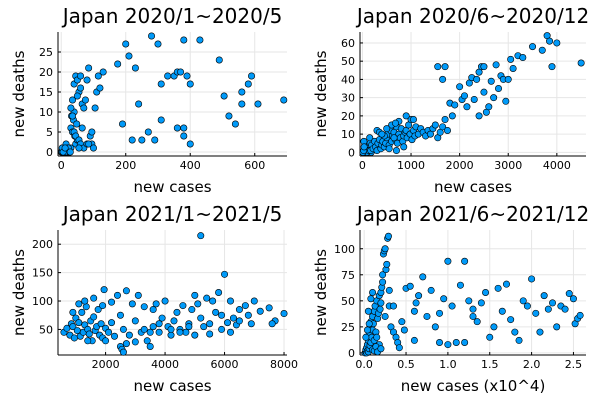 The image size is (600, 400). What do you see at coordinates (165, 364) in the screenshot?
I see `x-tick-label: 4000` at bounding box center [165, 364].